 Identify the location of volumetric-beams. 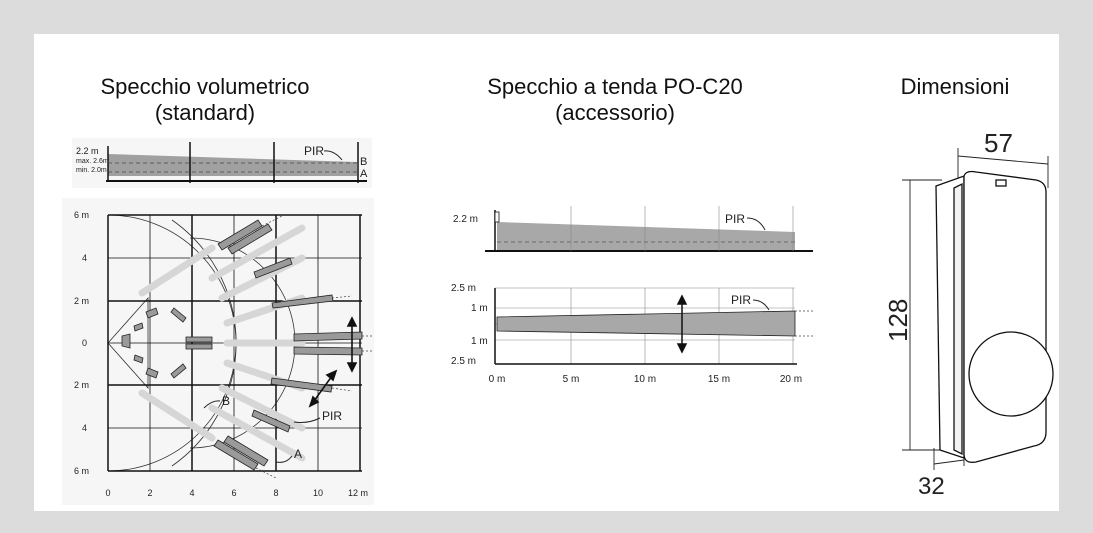
(247, 347).